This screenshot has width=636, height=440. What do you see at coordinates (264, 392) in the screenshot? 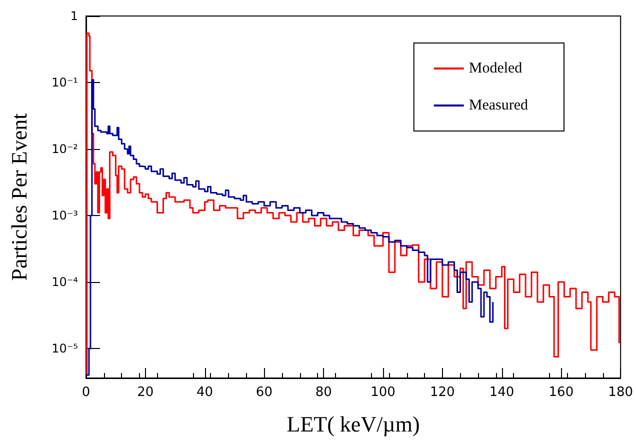
I see `x-tick-label: 60` at bounding box center [264, 392].